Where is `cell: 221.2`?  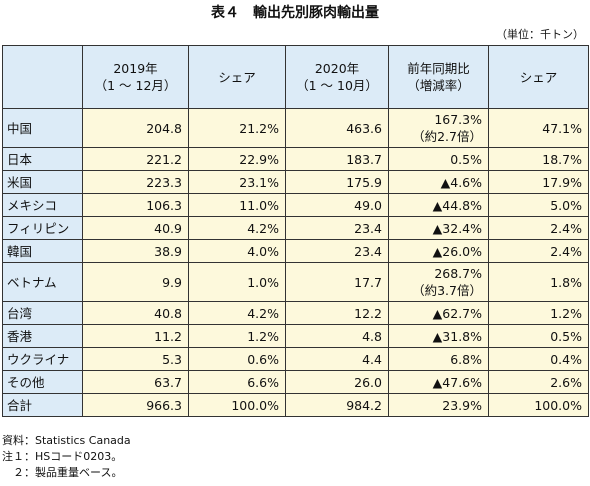 cell: 221.2 is located at coordinates (135, 159).